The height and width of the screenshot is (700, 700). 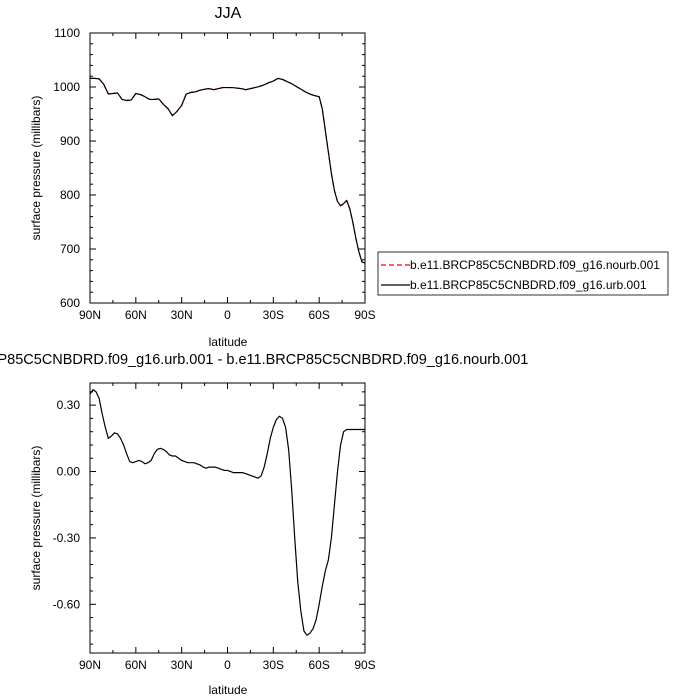 What do you see at coordinates (364, 665) in the screenshot?
I see `chart-bottom-x-tick-label: 90S` at bounding box center [364, 665].